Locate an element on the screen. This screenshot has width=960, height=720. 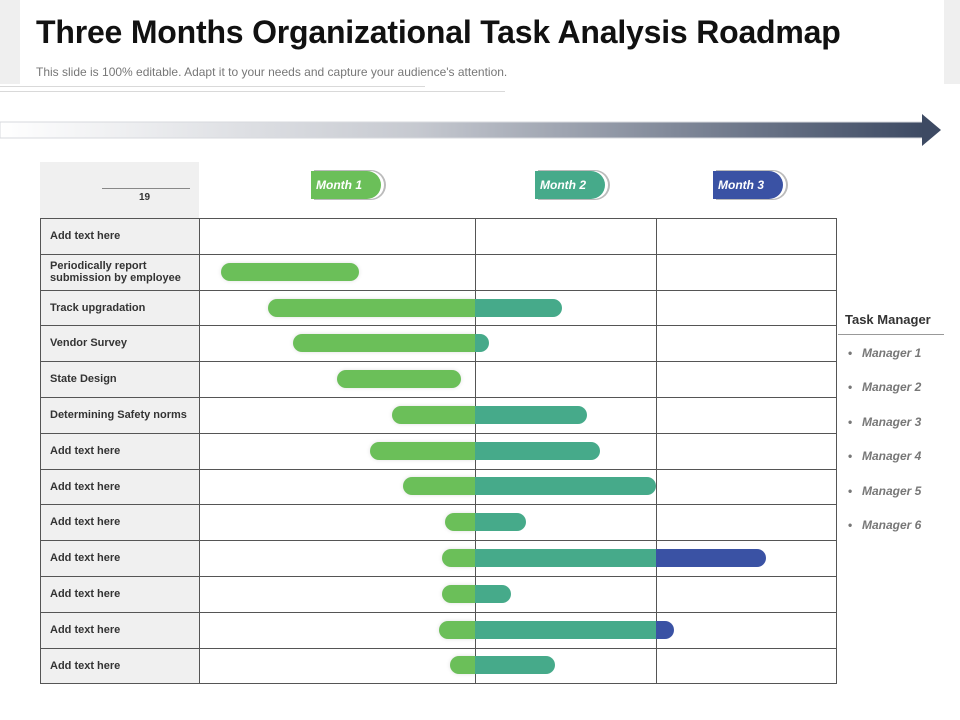
legend-divider is located at coordinates (891, 334).